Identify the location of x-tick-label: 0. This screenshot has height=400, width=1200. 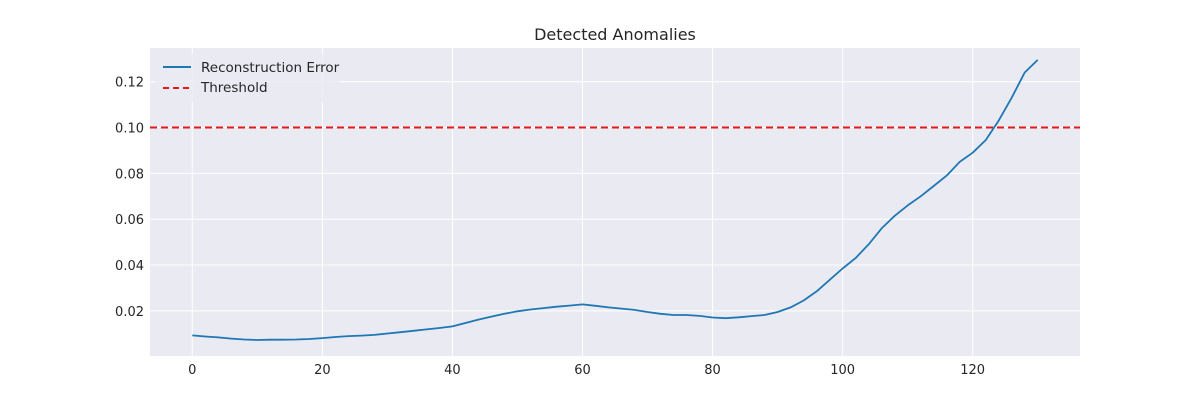
(192, 370).